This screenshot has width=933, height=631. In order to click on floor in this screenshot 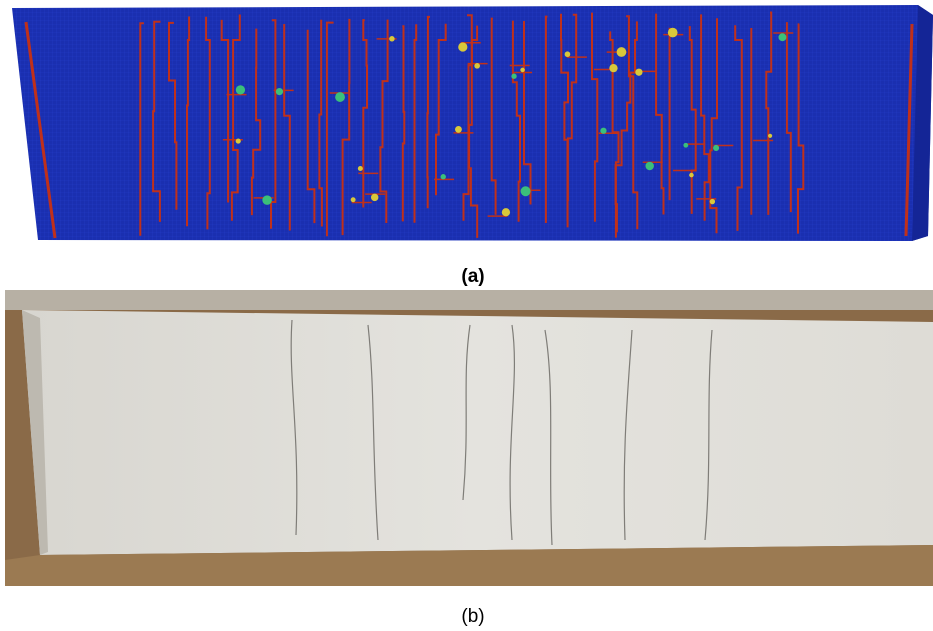, I will do `click(469, 565)`.